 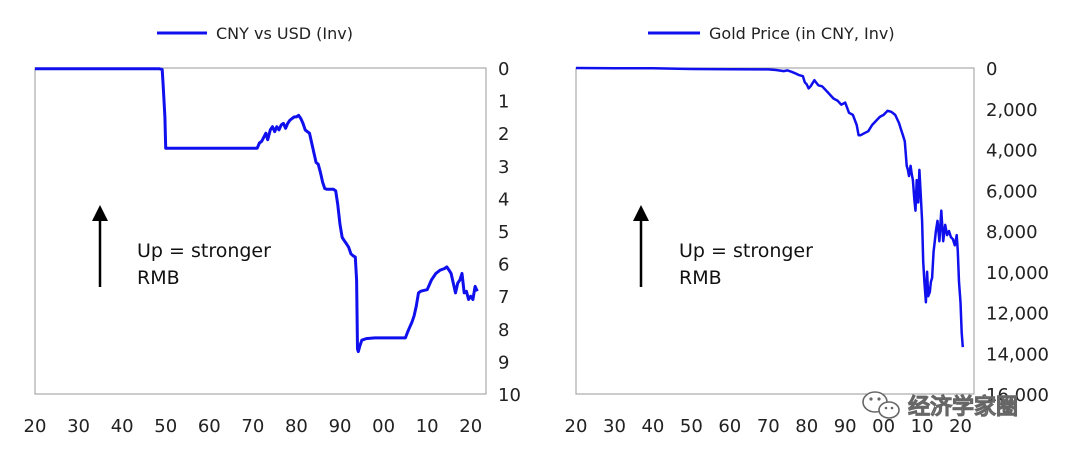 What do you see at coordinates (509, 395) in the screenshot?
I see `y-tick-label: 10` at bounding box center [509, 395].